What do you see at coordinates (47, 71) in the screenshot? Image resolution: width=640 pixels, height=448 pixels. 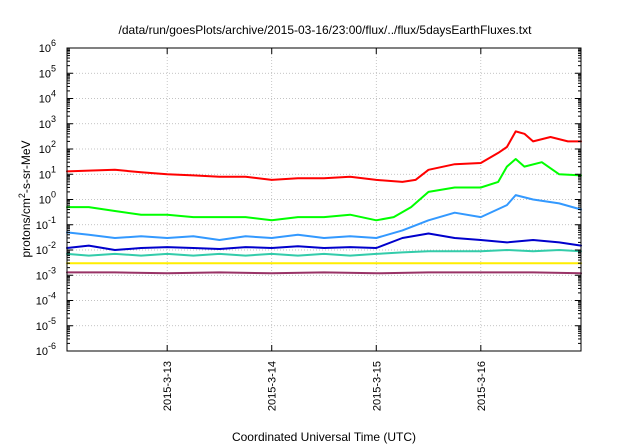 I see `y-tick-label: 10⁵` at bounding box center [47, 71].